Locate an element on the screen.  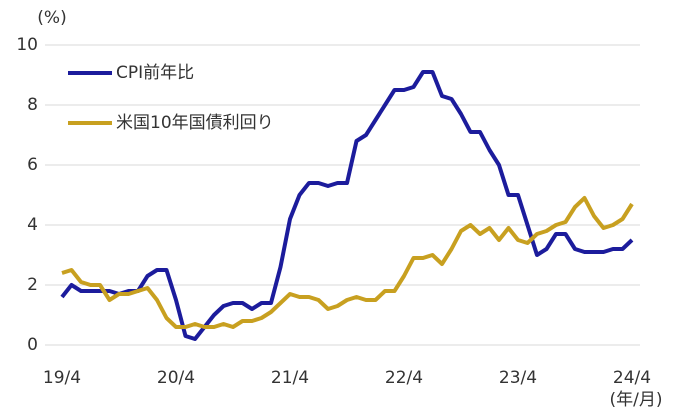
y-tick-label: 8 is located at coordinates (32, 105).